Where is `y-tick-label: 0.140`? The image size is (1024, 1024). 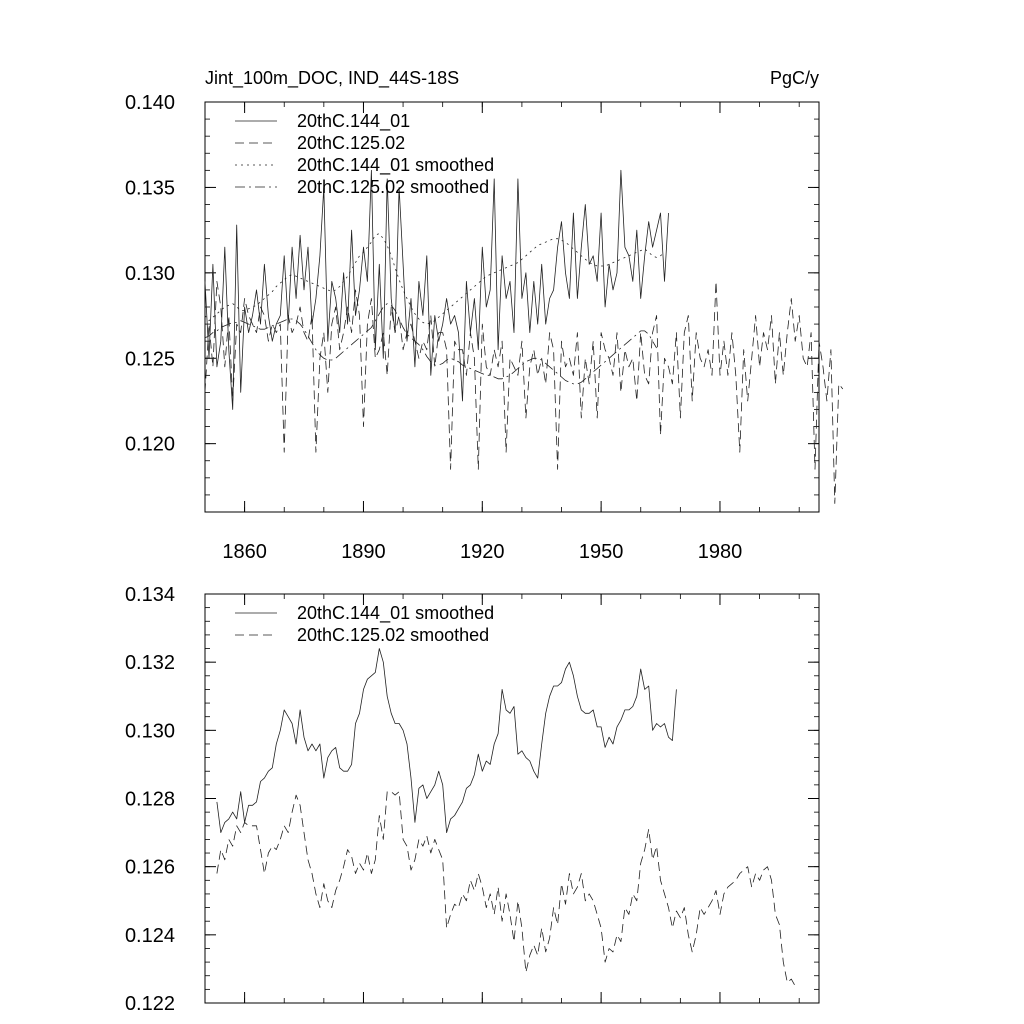
y-tick-label: 0.140 is located at coordinates (150, 103).